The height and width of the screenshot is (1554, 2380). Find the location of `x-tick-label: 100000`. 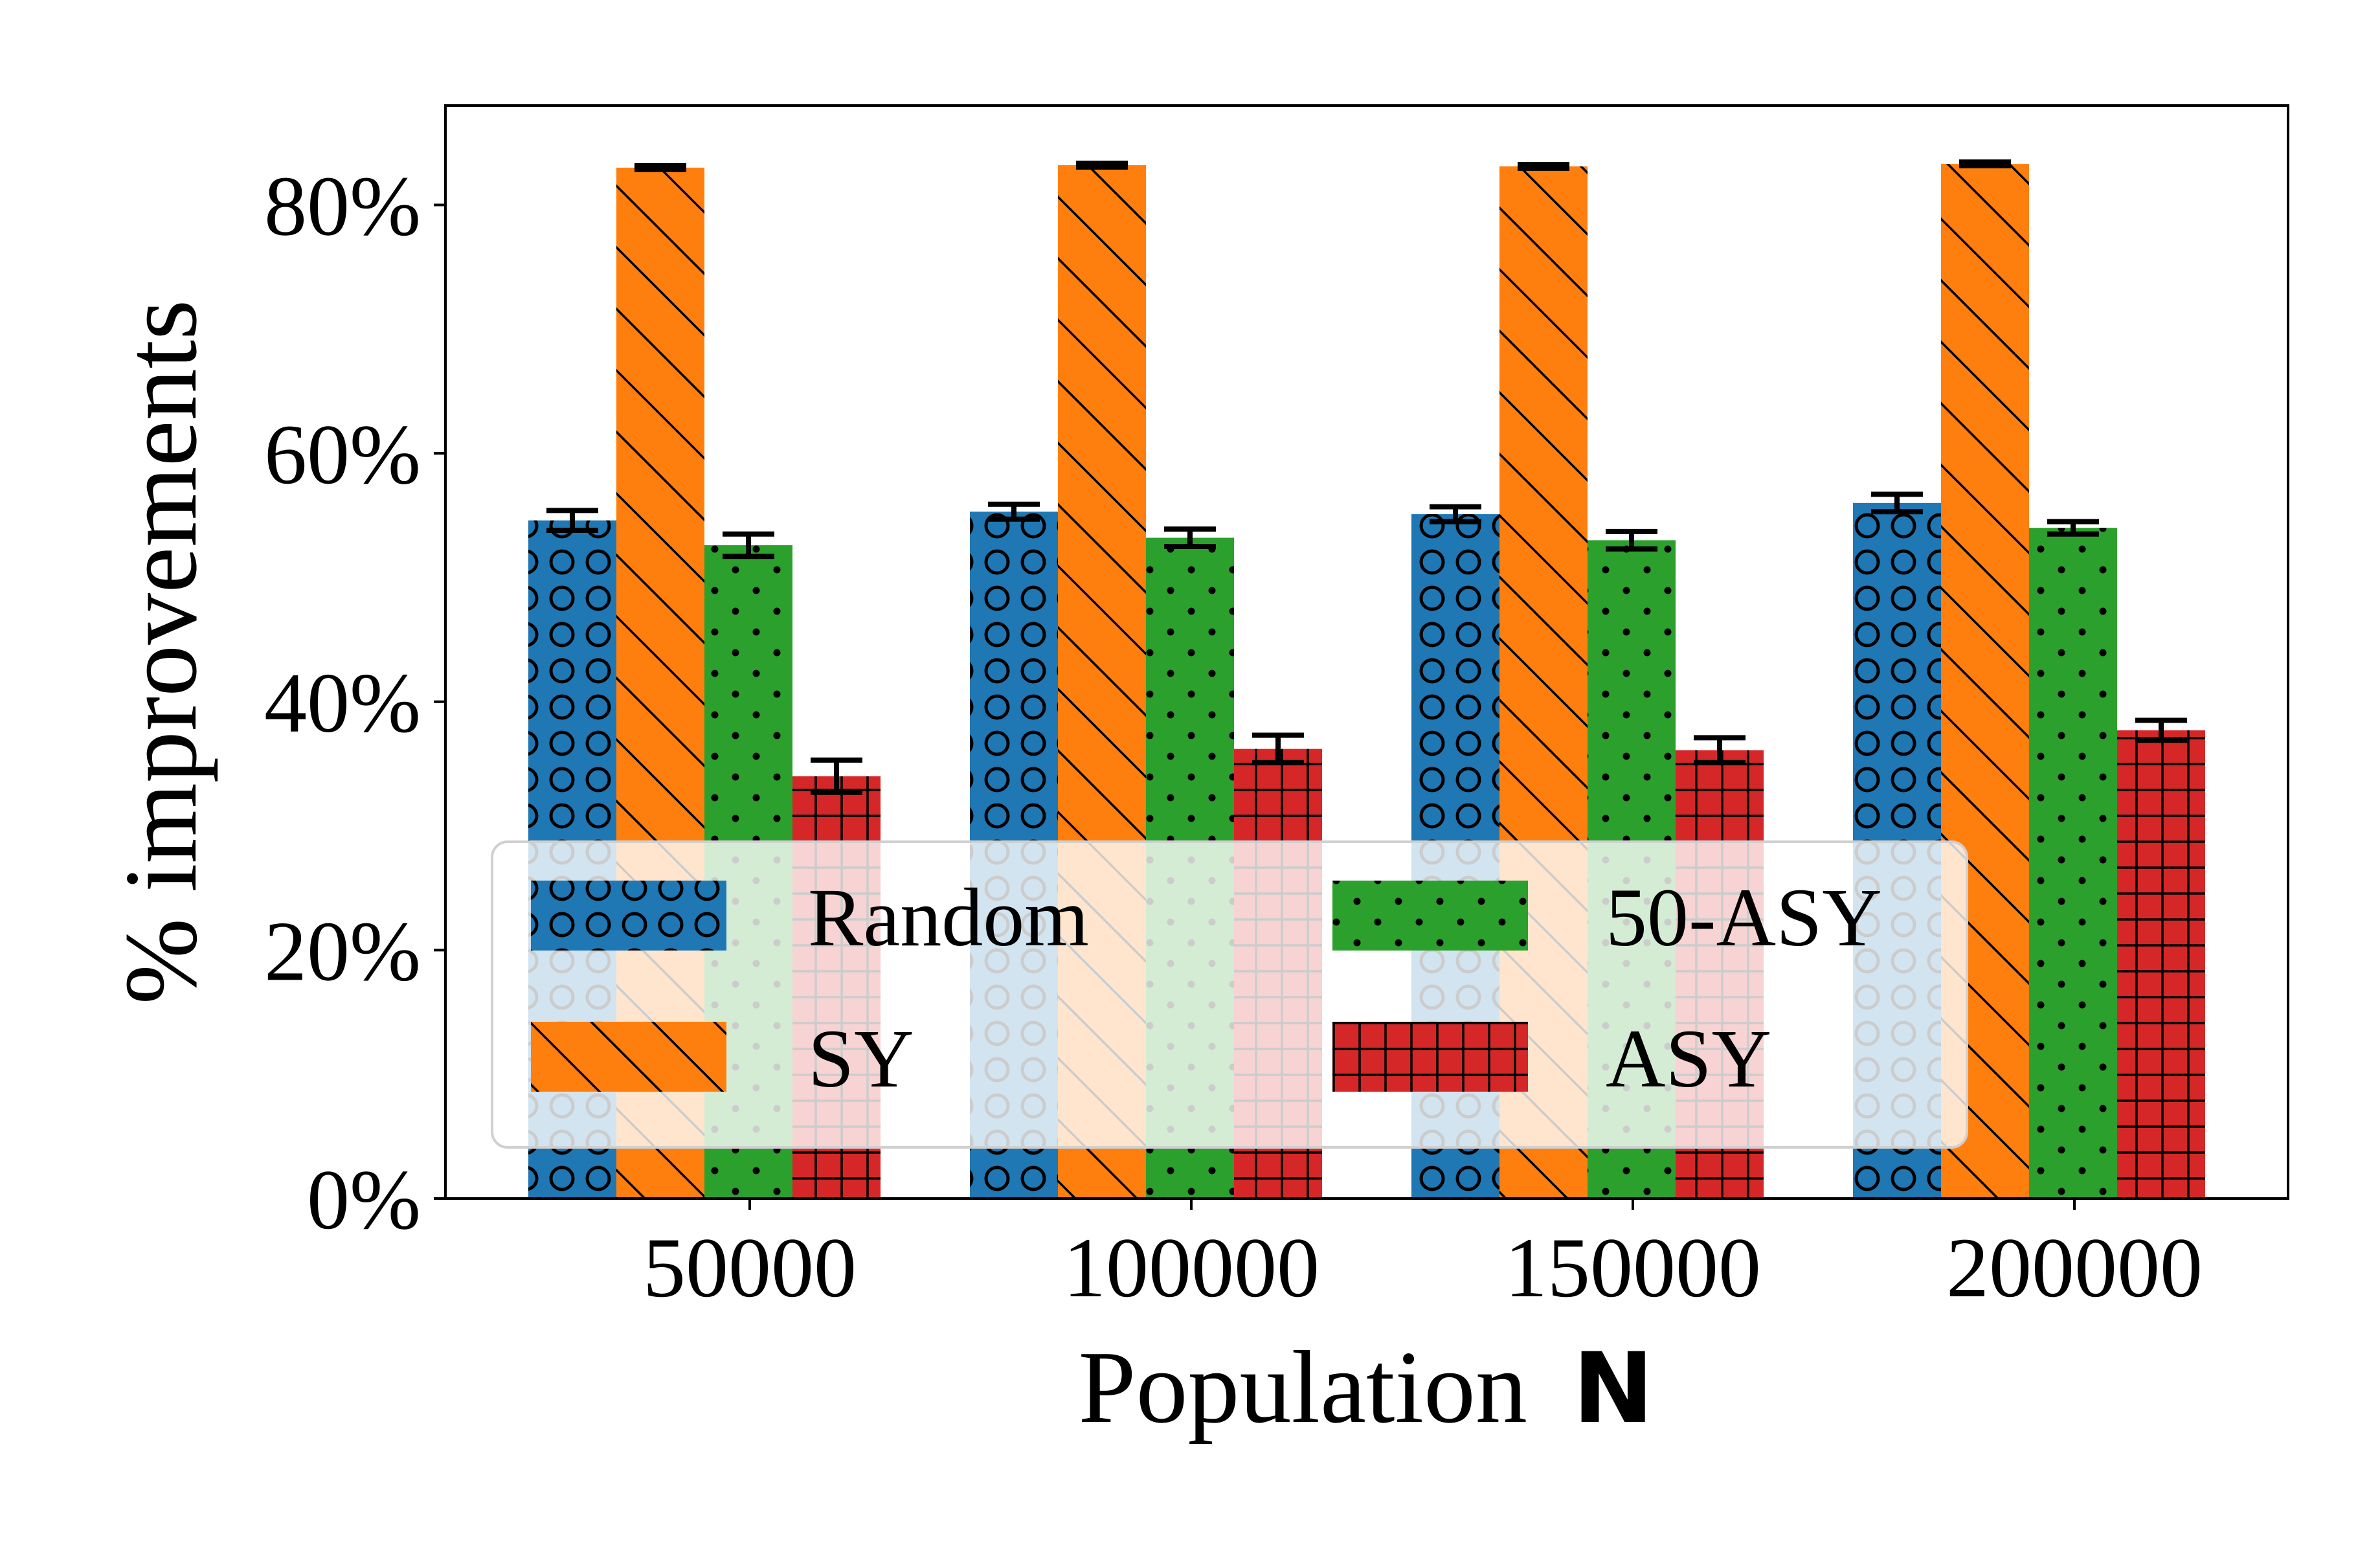

x-tick-label: 100000 is located at coordinates (1191, 1267).